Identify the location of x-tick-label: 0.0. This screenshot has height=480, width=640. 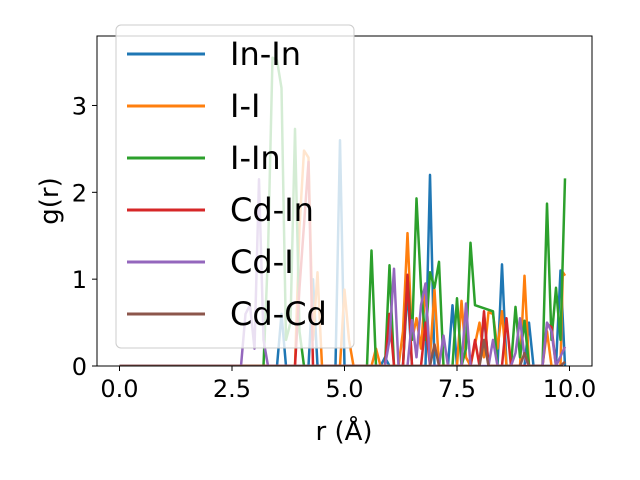
(119, 389).